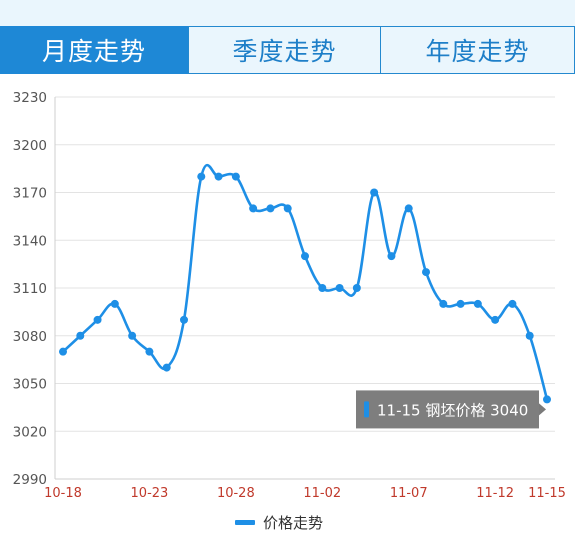  What do you see at coordinates (478, 50) in the screenshot?
I see `tab-yearly: 年度走势` at bounding box center [478, 50].